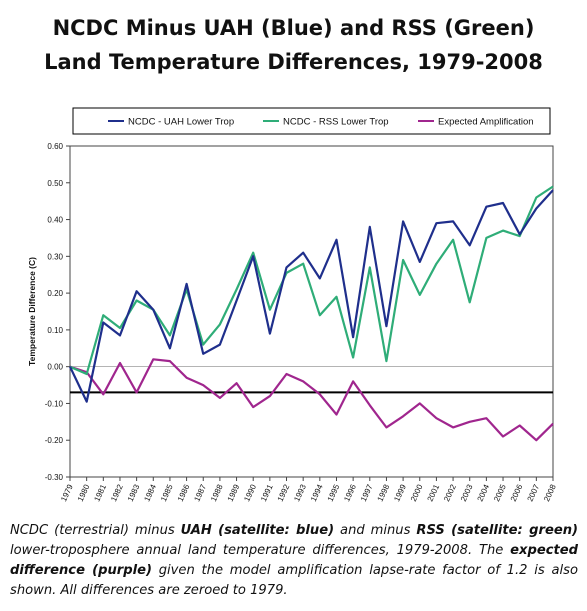 This screenshot has width=587, height=611. Describe the element at coordinates (95, 530) in the screenshot. I see `caption-text-1: NCDC (terrestrial) minus` at that location.